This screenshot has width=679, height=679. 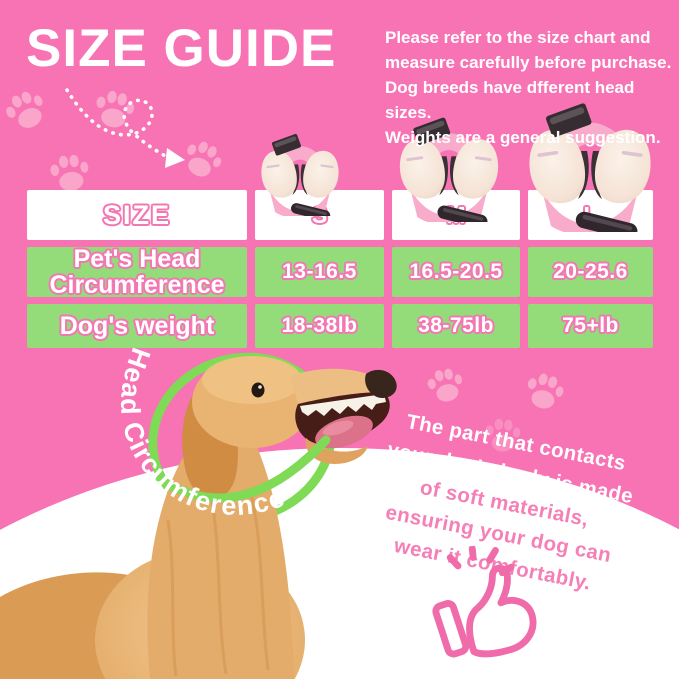 I want to click on dashed-arrow-icon, so click(x=125, y=128).